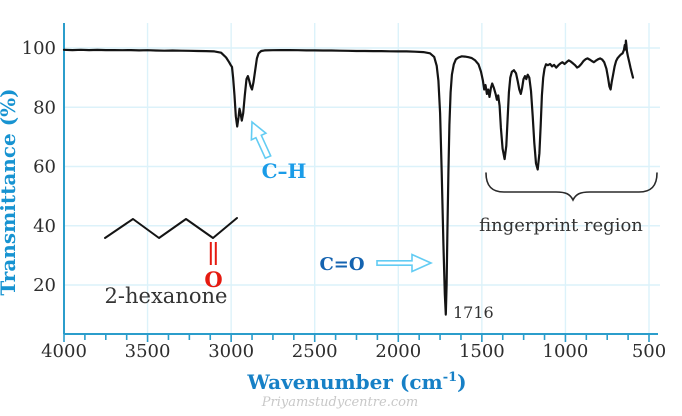 The height and width of the screenshot is (416, 682). Describe the element at coordinates (461, 382) in the screenshot. I see `x-axis-title-close: )` at that location.